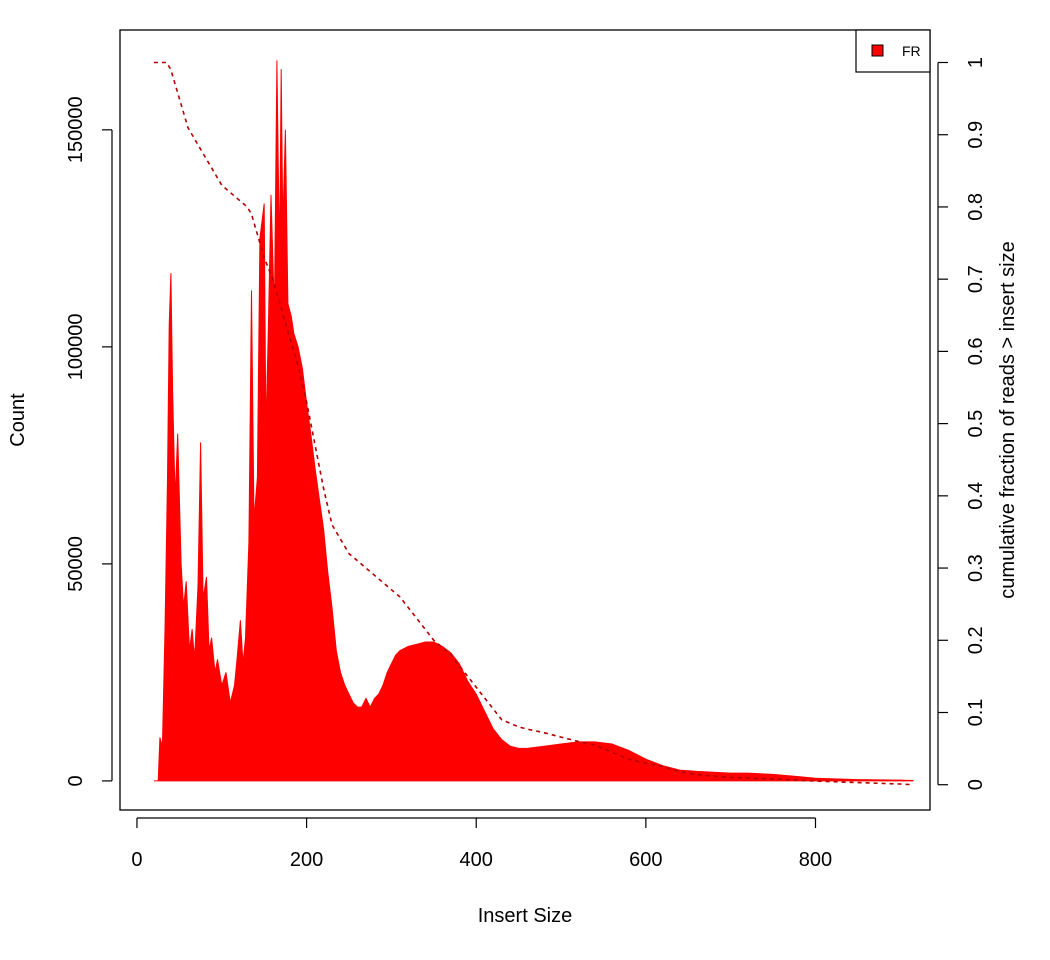 This screenshot has width=1050, height=960. Describe the element at coordinates (89, 441) in the screenshot. I see `y-axis-left: 0 50000 100000 150000` at that location.